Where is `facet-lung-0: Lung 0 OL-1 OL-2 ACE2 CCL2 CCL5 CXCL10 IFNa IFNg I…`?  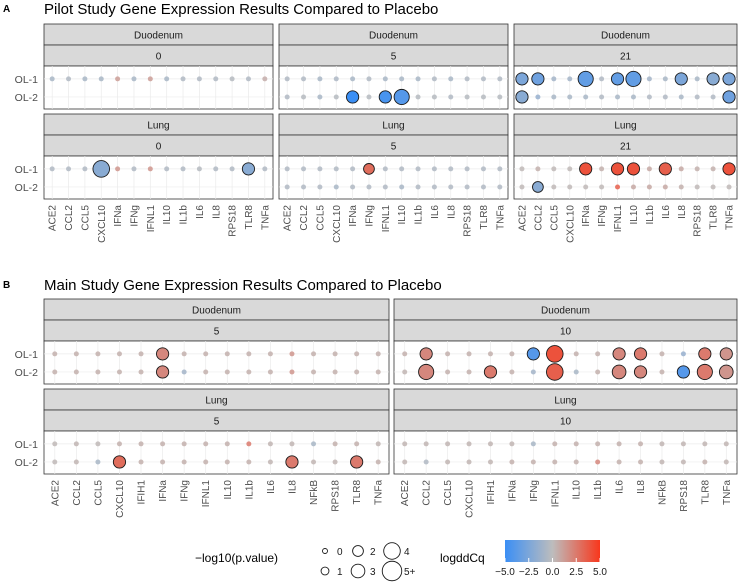
facet-lung-0: Lung 0 OL-1 OL-2 ACE2 CCL2 CCL5 CXCL10 IFNa IFNg I… is located at coordinates (144, 178).